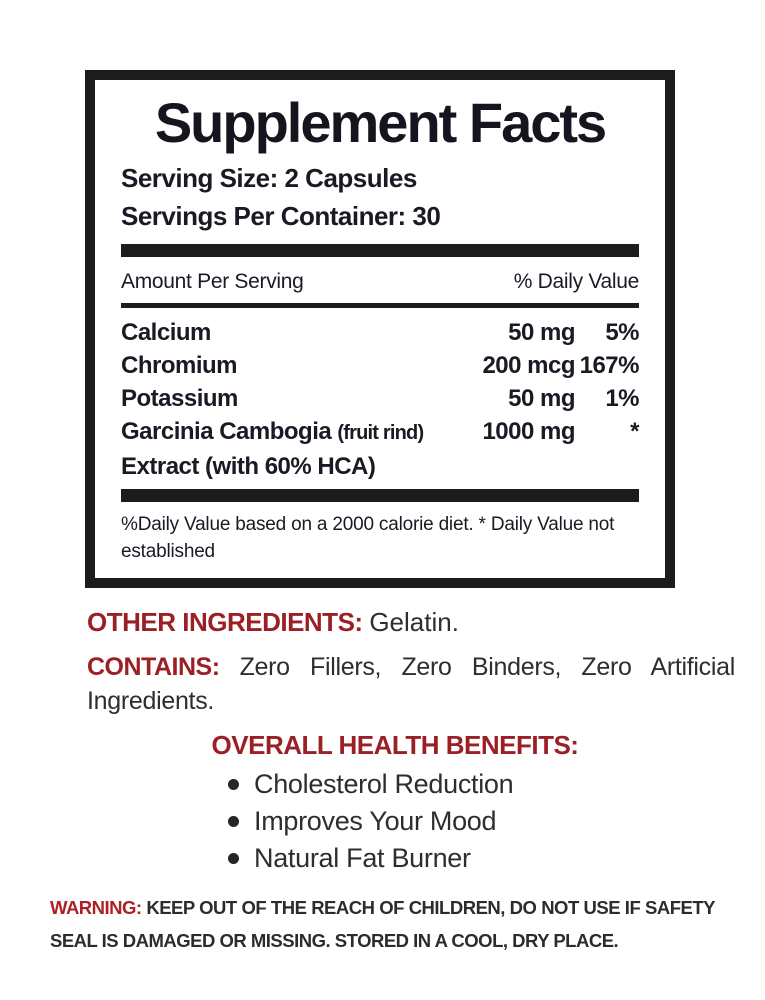 The width and height of the screenshot is (765, 1000). I want to click on nutrient-name: Chromium, so click(179, 365).